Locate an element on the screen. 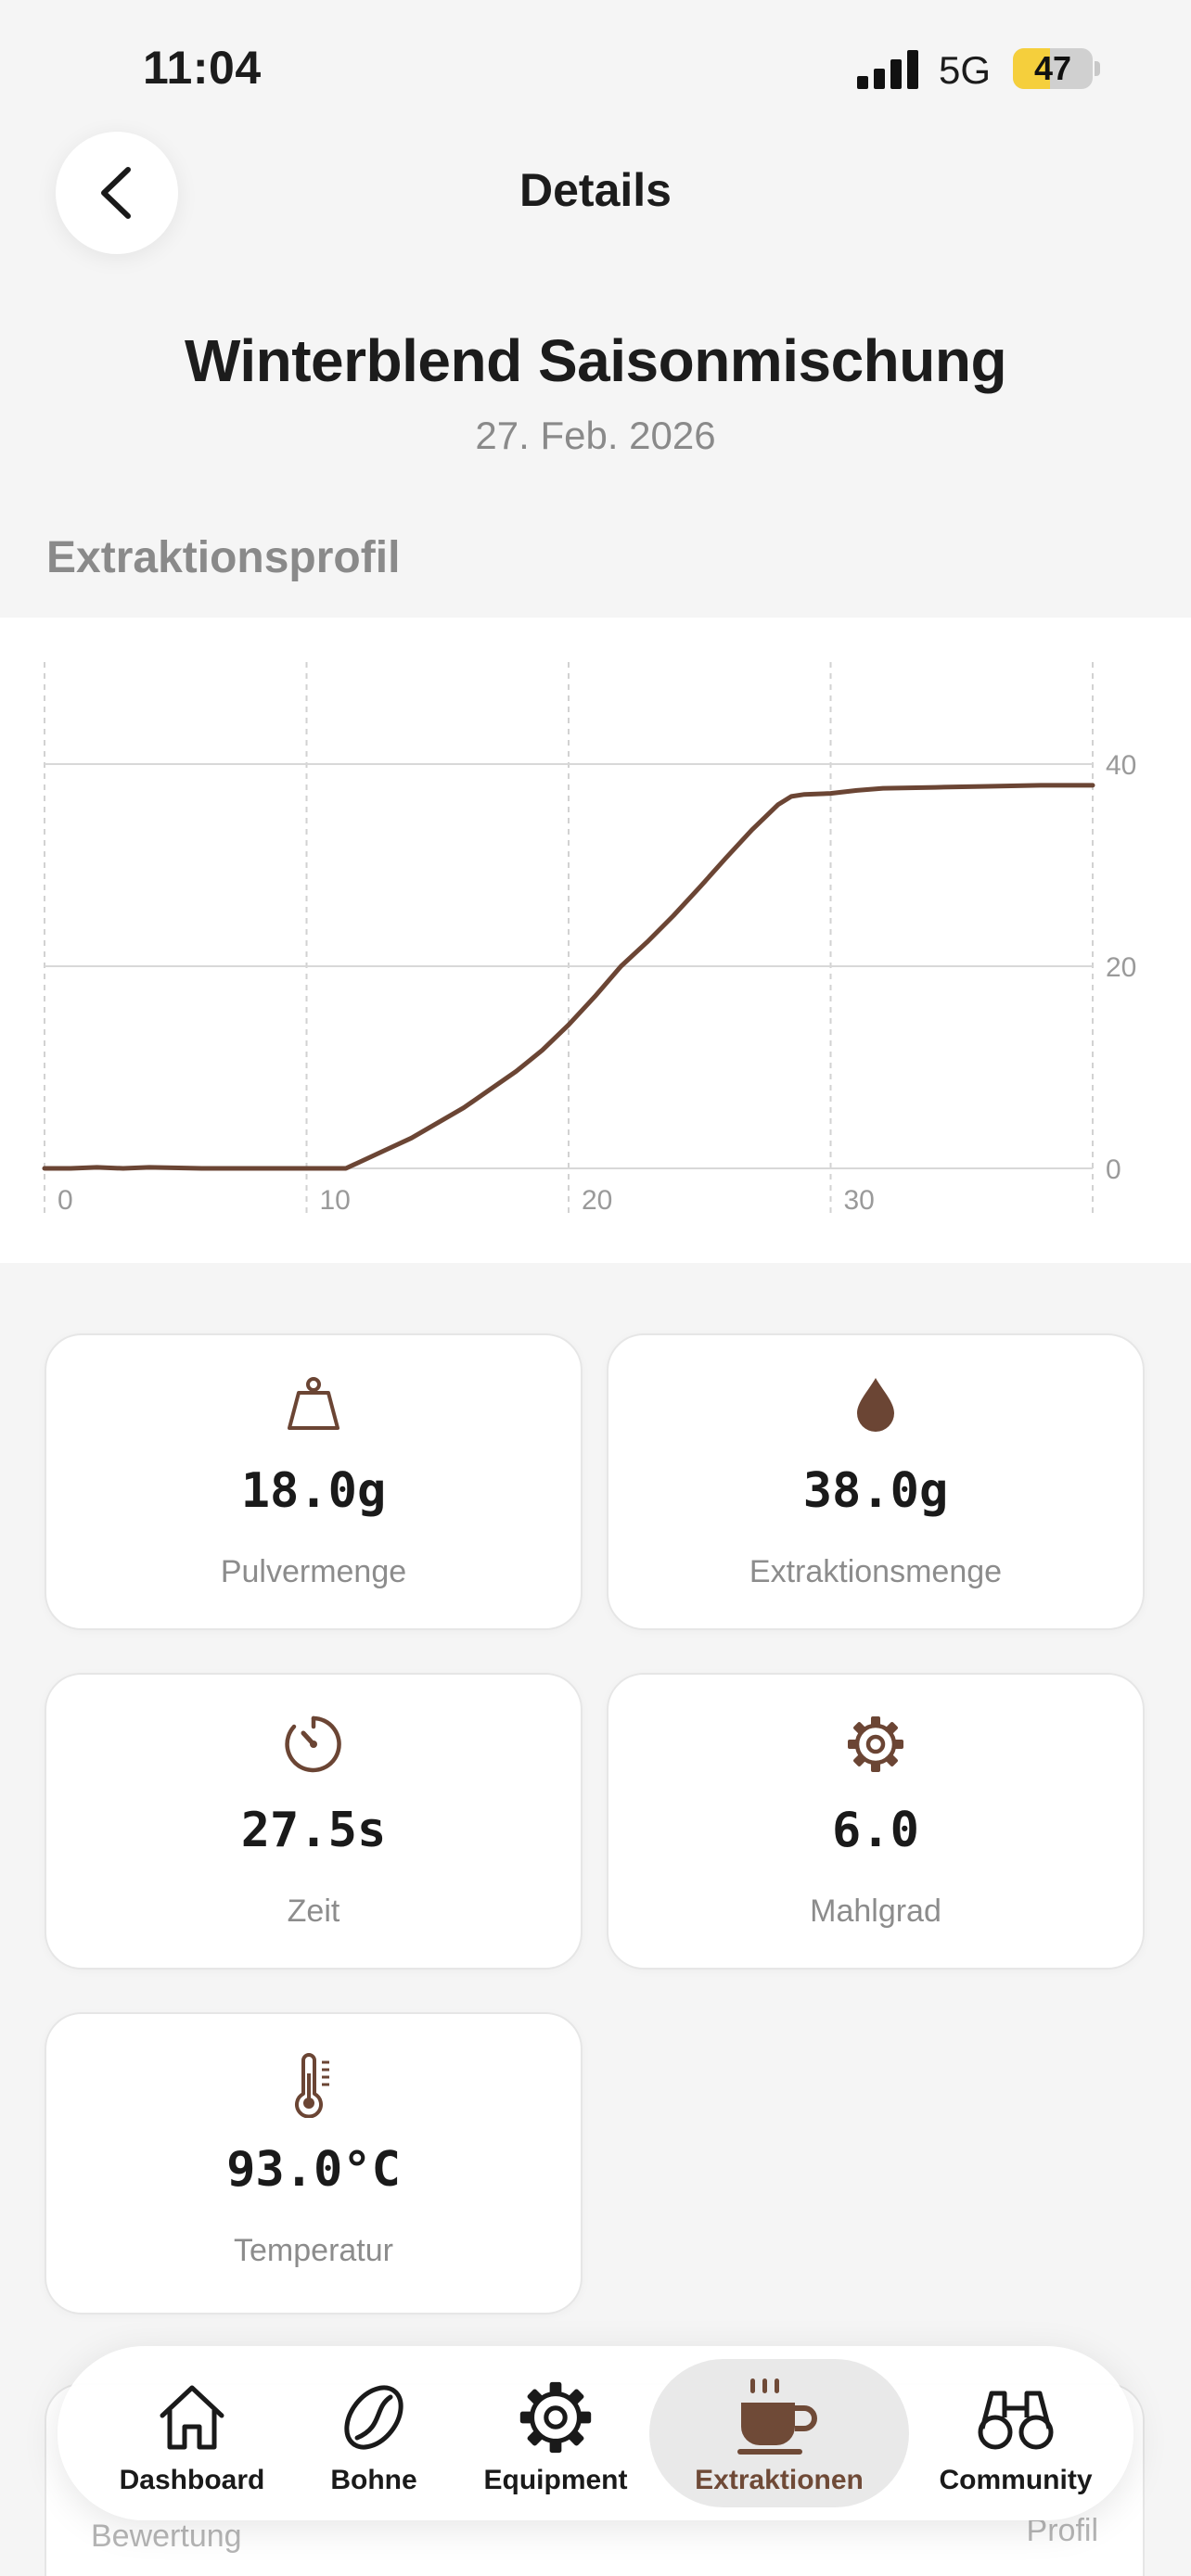  tab-label: Community is located at coordinates (1016, 2480).